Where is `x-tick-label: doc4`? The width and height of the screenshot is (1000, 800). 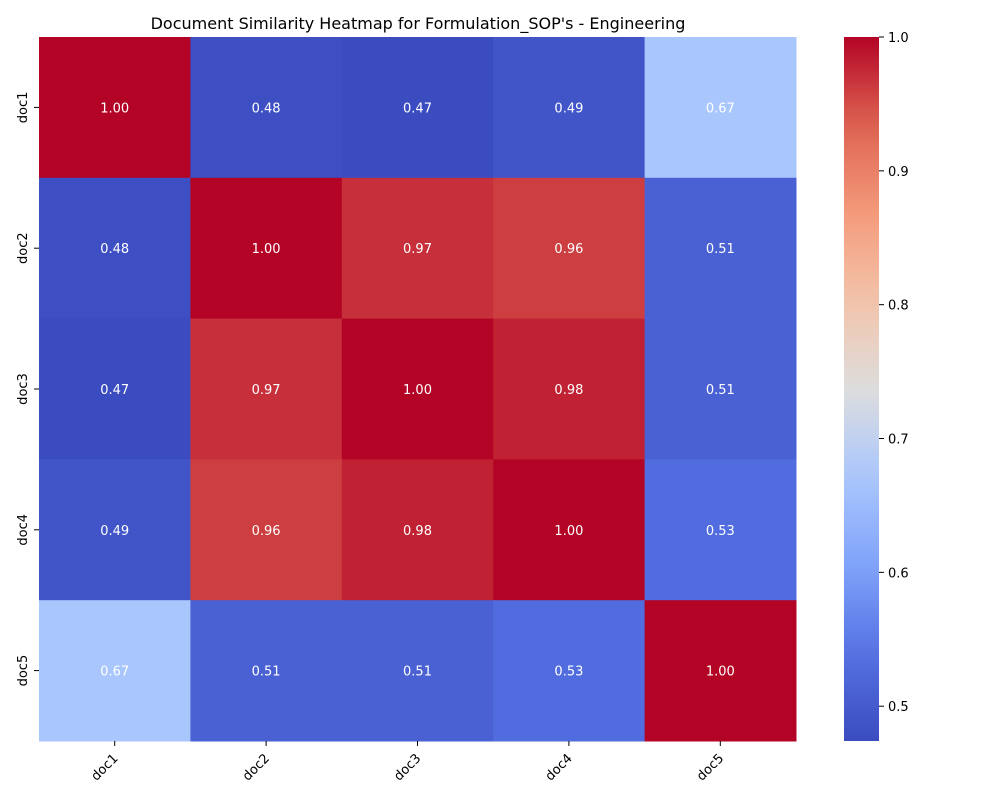 x-tick-label: doc4 is located at coordinates (559, 767).